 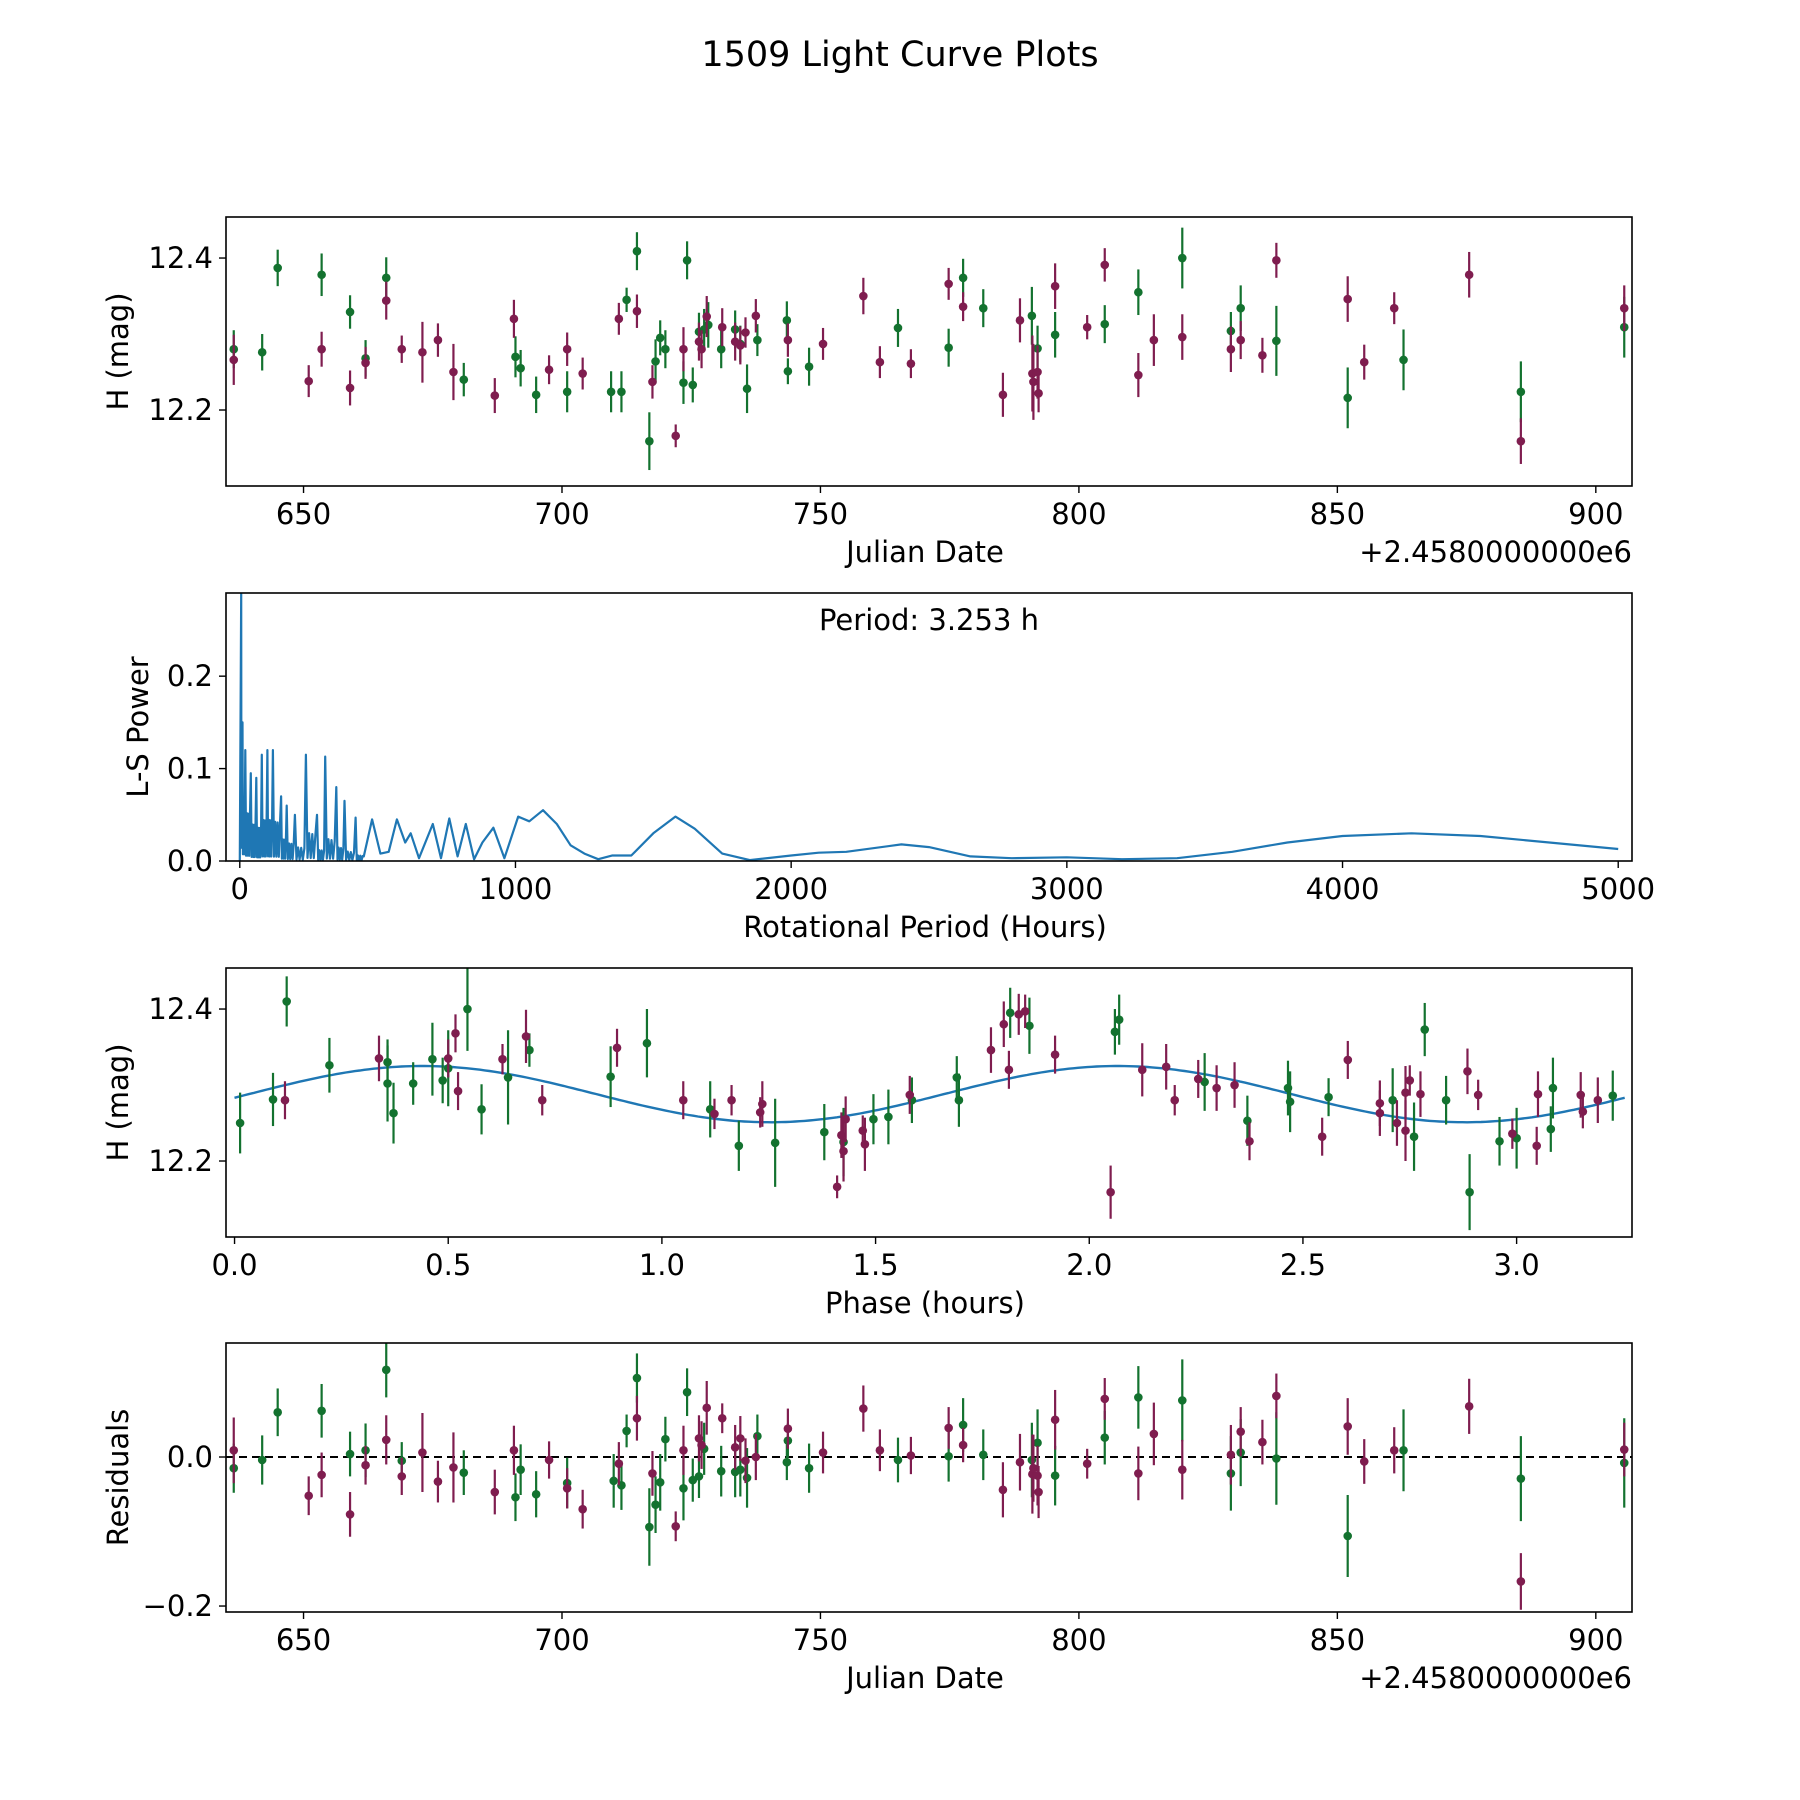 What do you see at coordinates (118, 1478) in the screenshot?
I see `residuals-y-label: Residuals` at bounding box center [118, 1478].